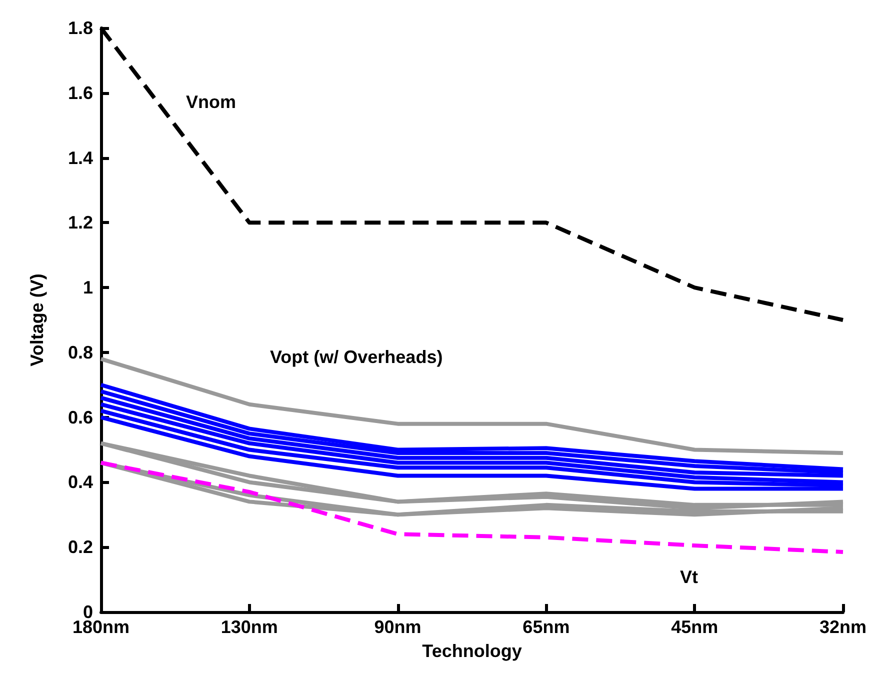 Image resolution: width=888 pixels, height=681 pixels. I want to click on y-tick-label: 1.8, so click(80, 28).